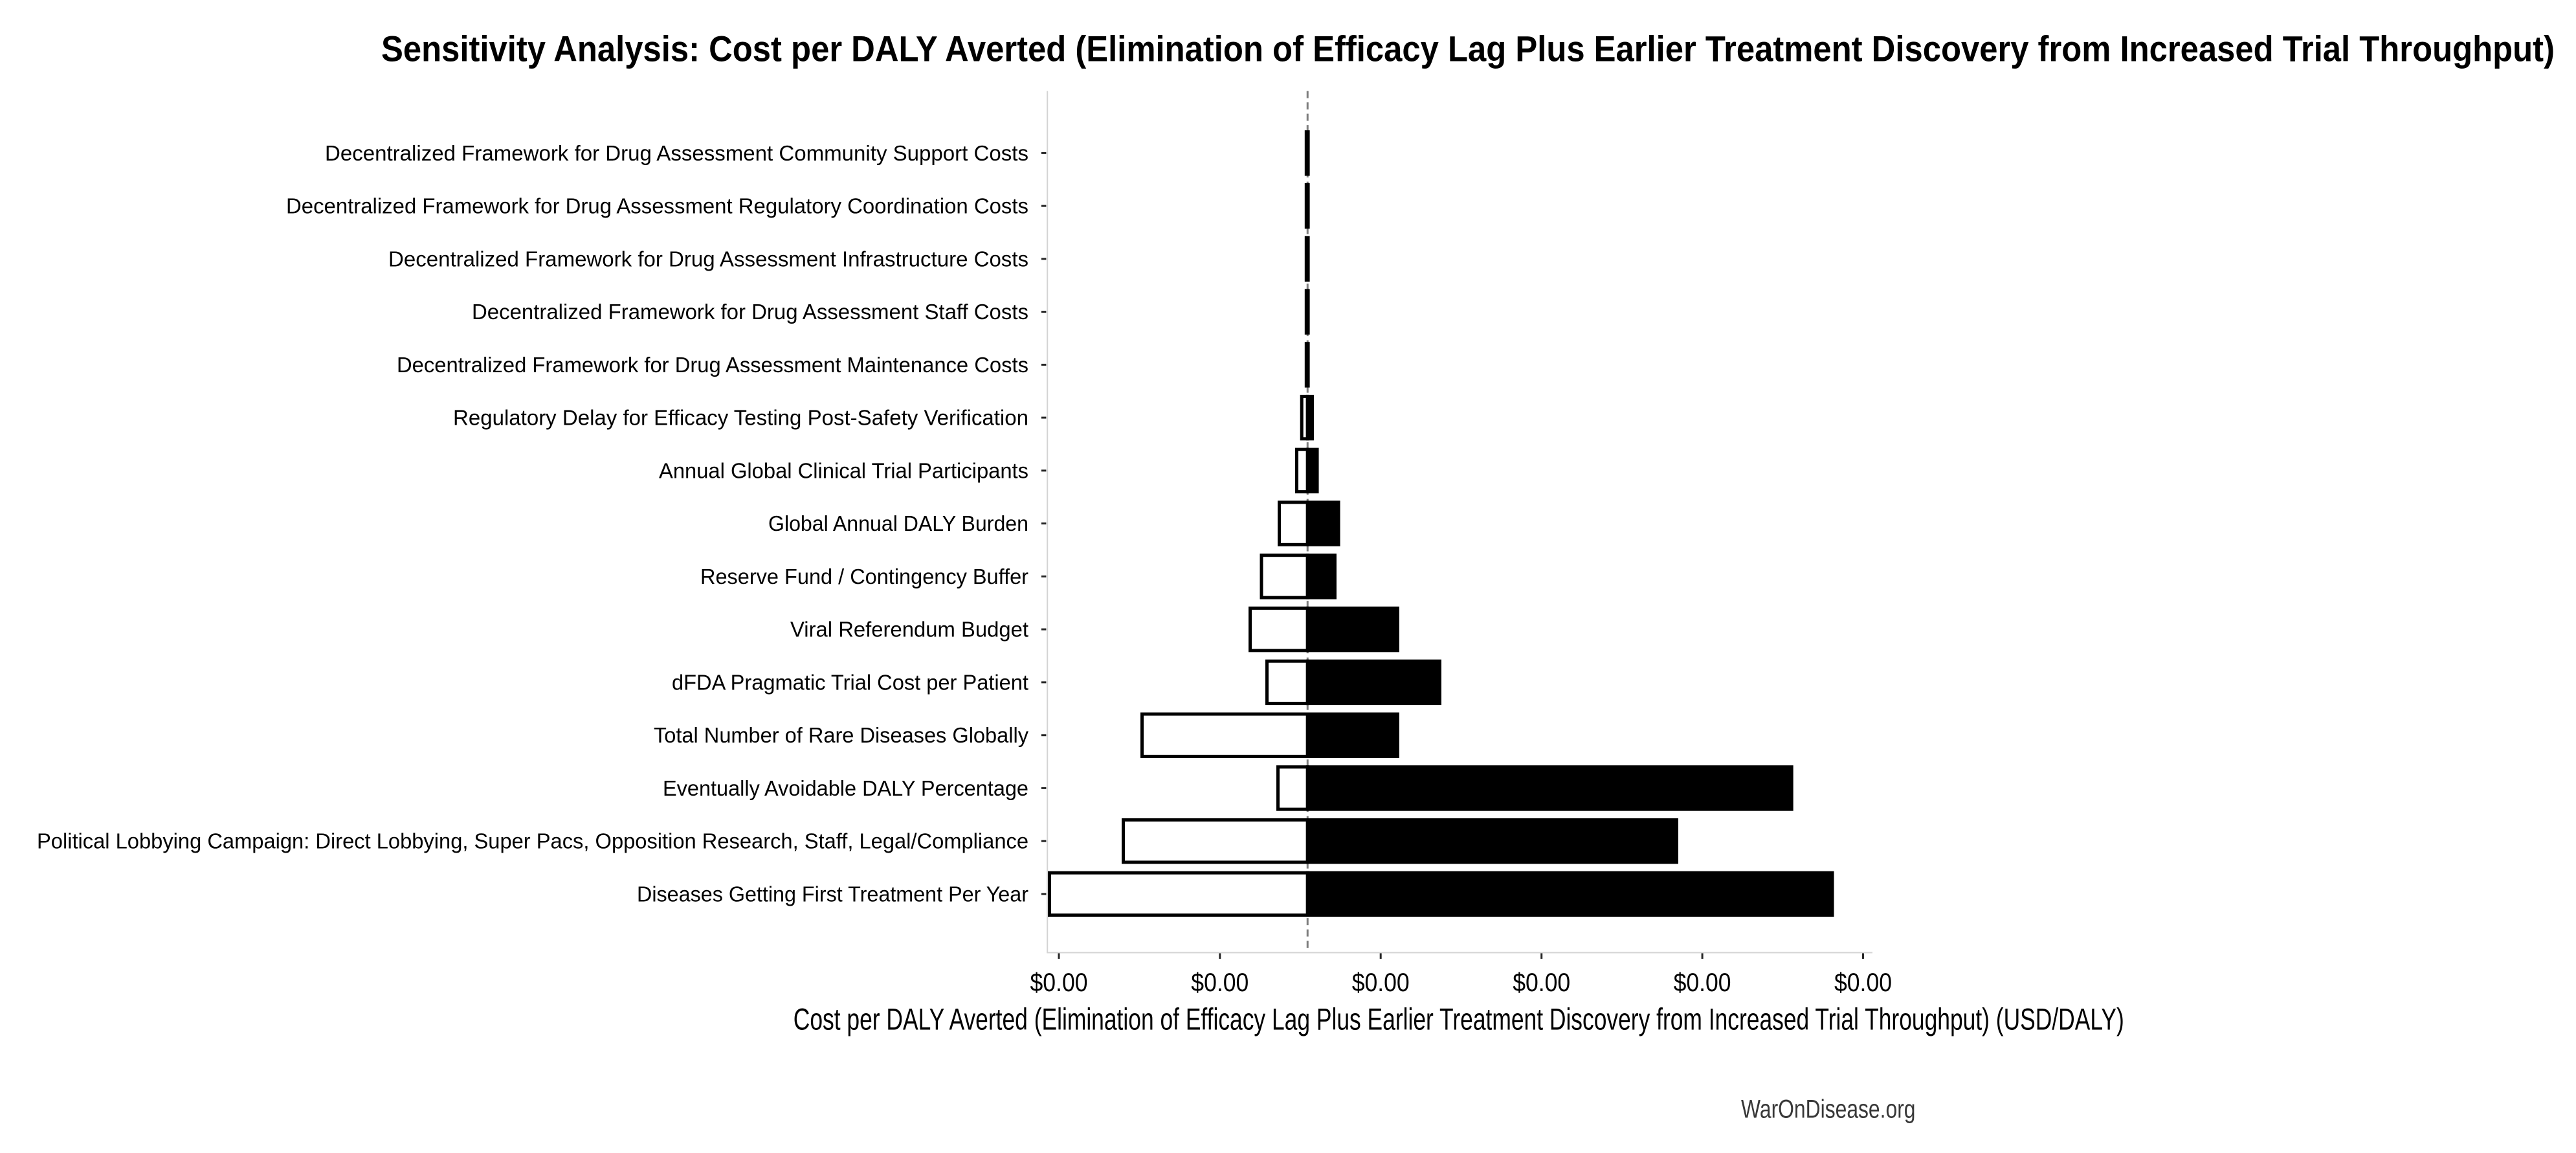 The image size is (2576, 1153). What do you see at coordinates (1828, 1109) in the screenshot?
I see `svg-text: WarOnDisease.org` at bounding box center [1828, 1109].